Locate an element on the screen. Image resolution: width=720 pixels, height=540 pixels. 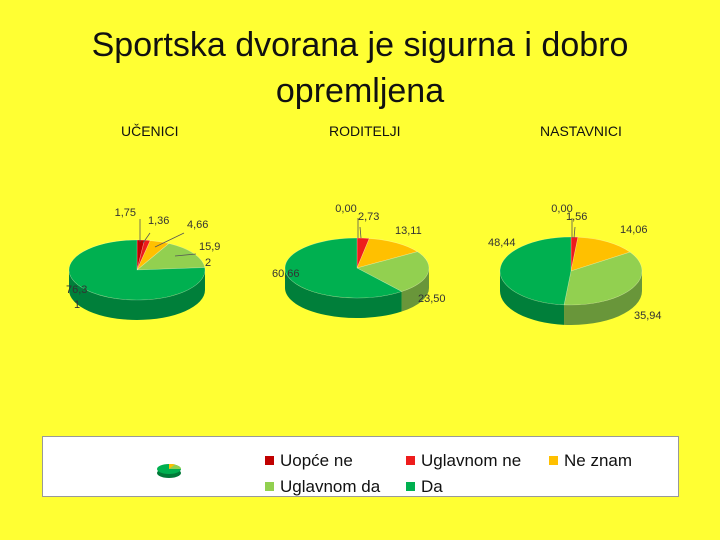
data-label-ne_znam: 14,06 is located at coordinates (634, 230).